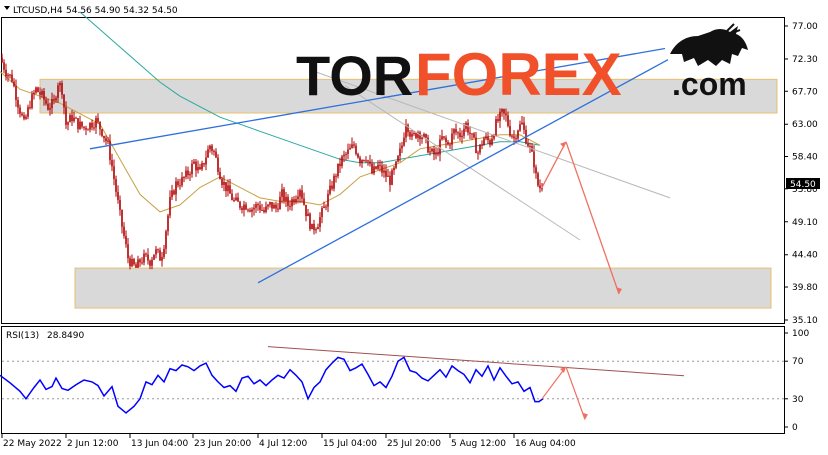 The width and height of the screenshot is (828, 455). Describe the element at coordinates (272, 385) in the screenshot. I see `rsi-line` at that location.